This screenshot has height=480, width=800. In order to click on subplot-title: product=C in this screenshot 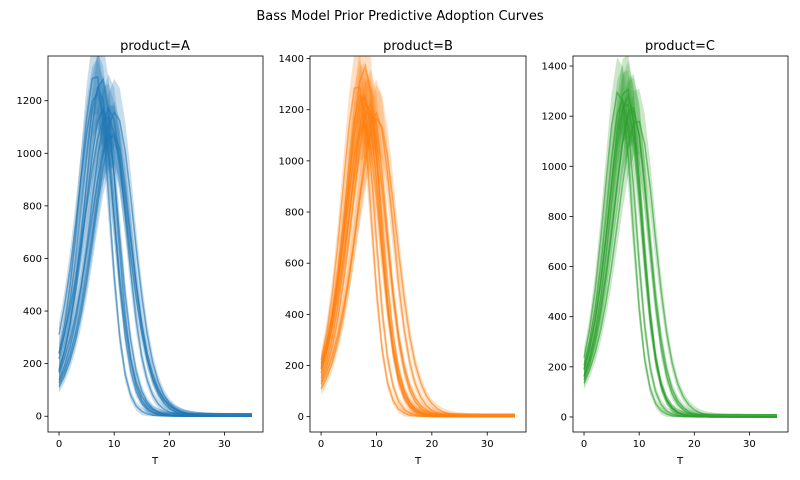, I will do `click(680, 46)`.